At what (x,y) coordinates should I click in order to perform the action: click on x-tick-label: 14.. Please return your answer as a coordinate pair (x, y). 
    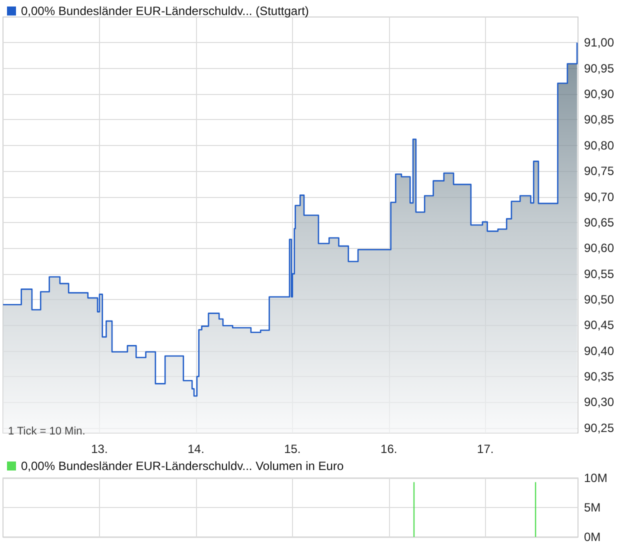
    Looking at the image, I should click on (196, 449).